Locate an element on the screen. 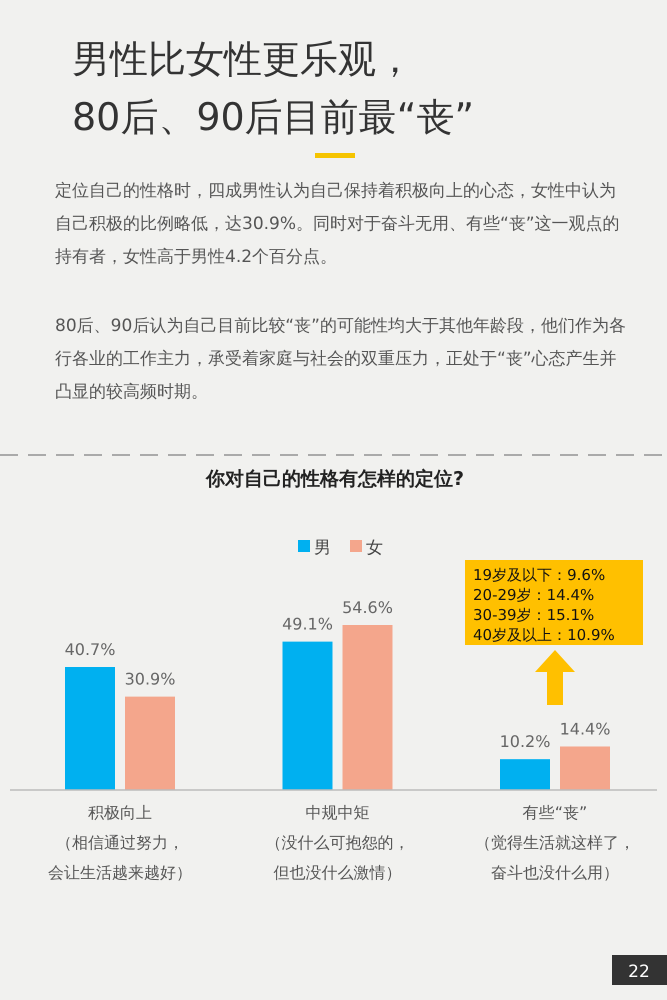 The height and width of the screenshot is (1000, 667). data-label: 54.6% is located at coordinates (367, 607).